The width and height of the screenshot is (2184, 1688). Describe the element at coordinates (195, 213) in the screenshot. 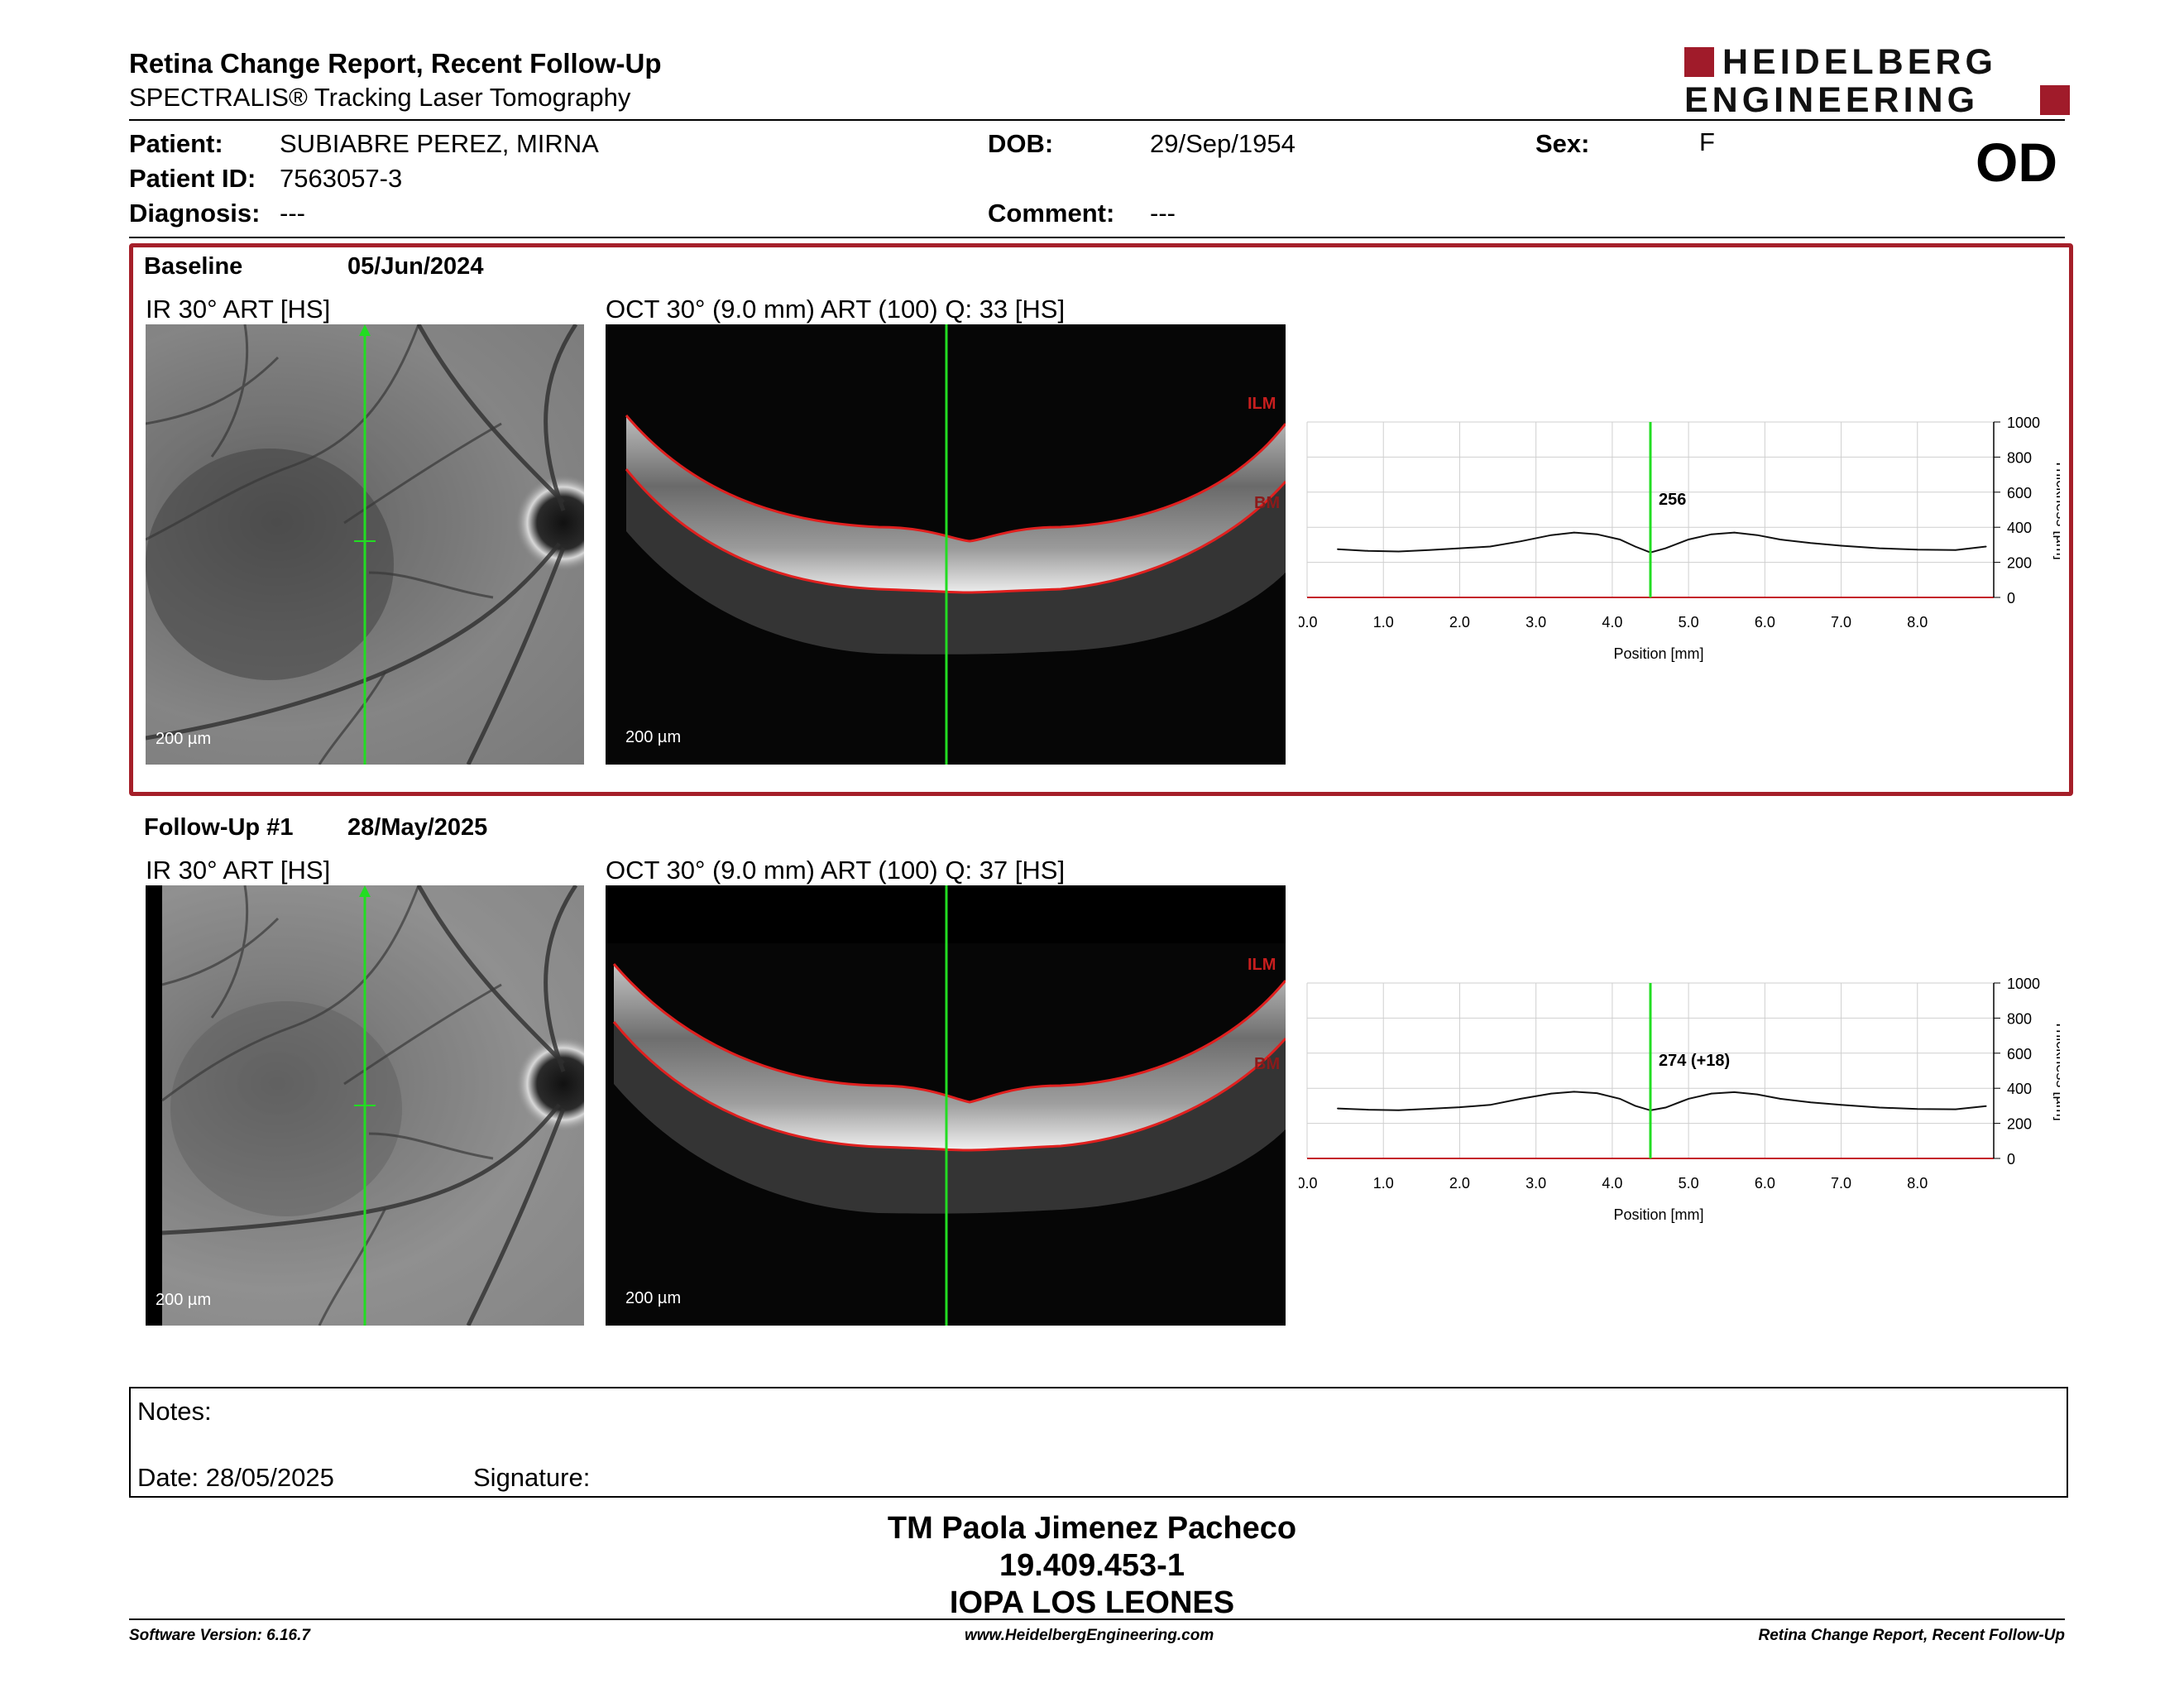

I see `diagnosis-label: Diagnosis:` at that location.